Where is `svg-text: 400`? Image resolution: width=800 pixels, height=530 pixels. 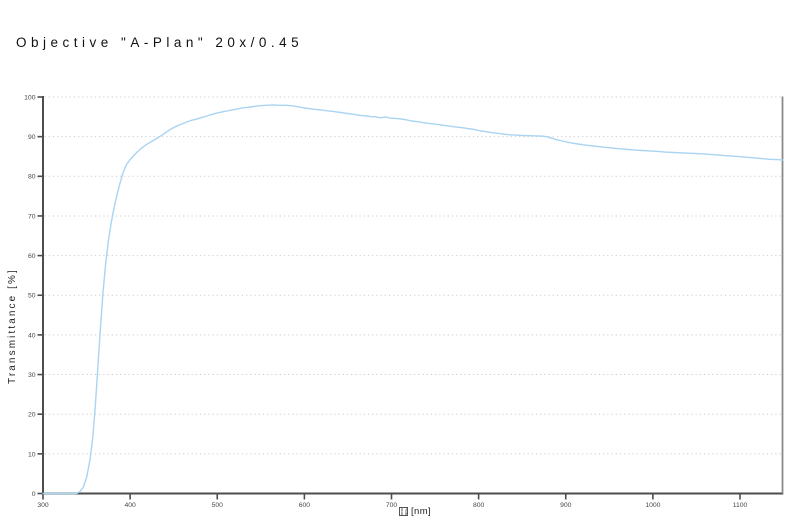
svg-text: 400 is located at coordinates (130, 505).